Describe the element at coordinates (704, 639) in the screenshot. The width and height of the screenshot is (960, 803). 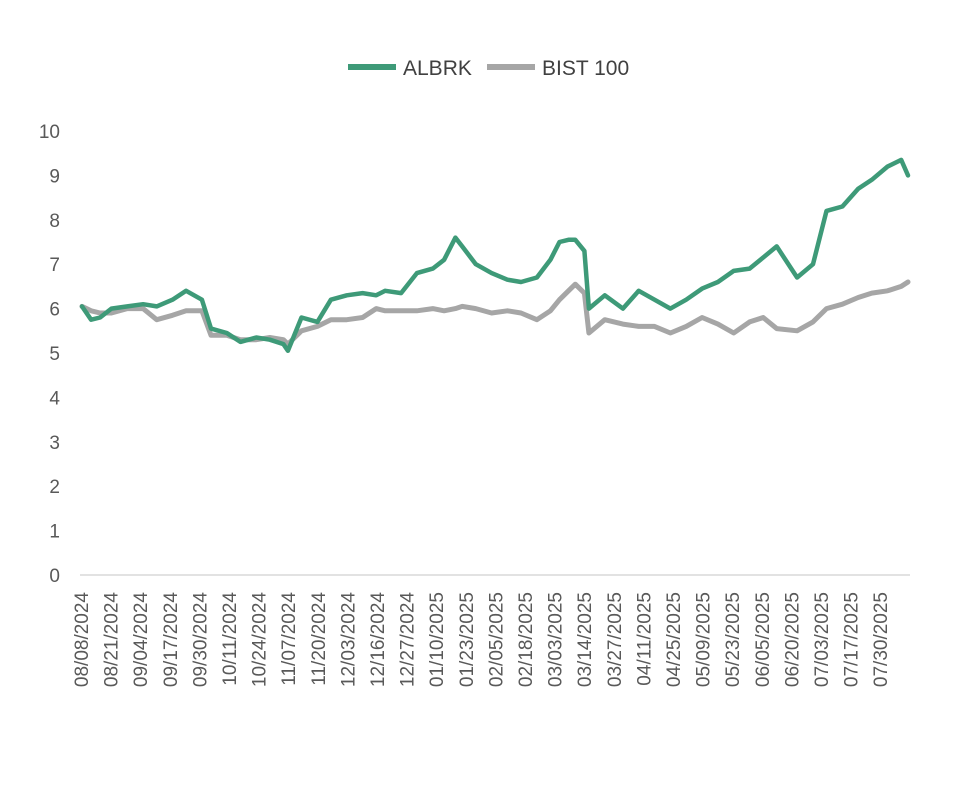
I see `x-tick-label: 05/09/2025` at that location.